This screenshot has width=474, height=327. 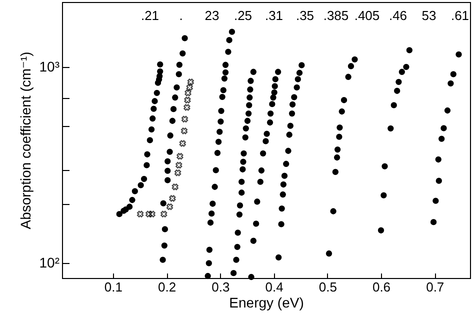 What do you see at coordinates (367, 15) in the screenshot?
I see `annotation: .405` at bounding box center [367, 15].